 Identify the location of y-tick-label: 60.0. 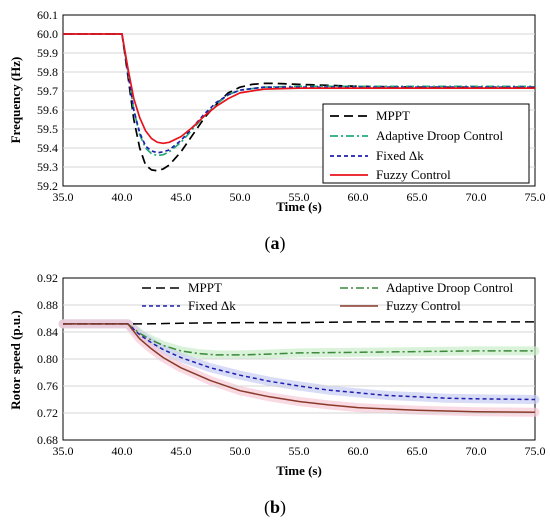
(47, 34).